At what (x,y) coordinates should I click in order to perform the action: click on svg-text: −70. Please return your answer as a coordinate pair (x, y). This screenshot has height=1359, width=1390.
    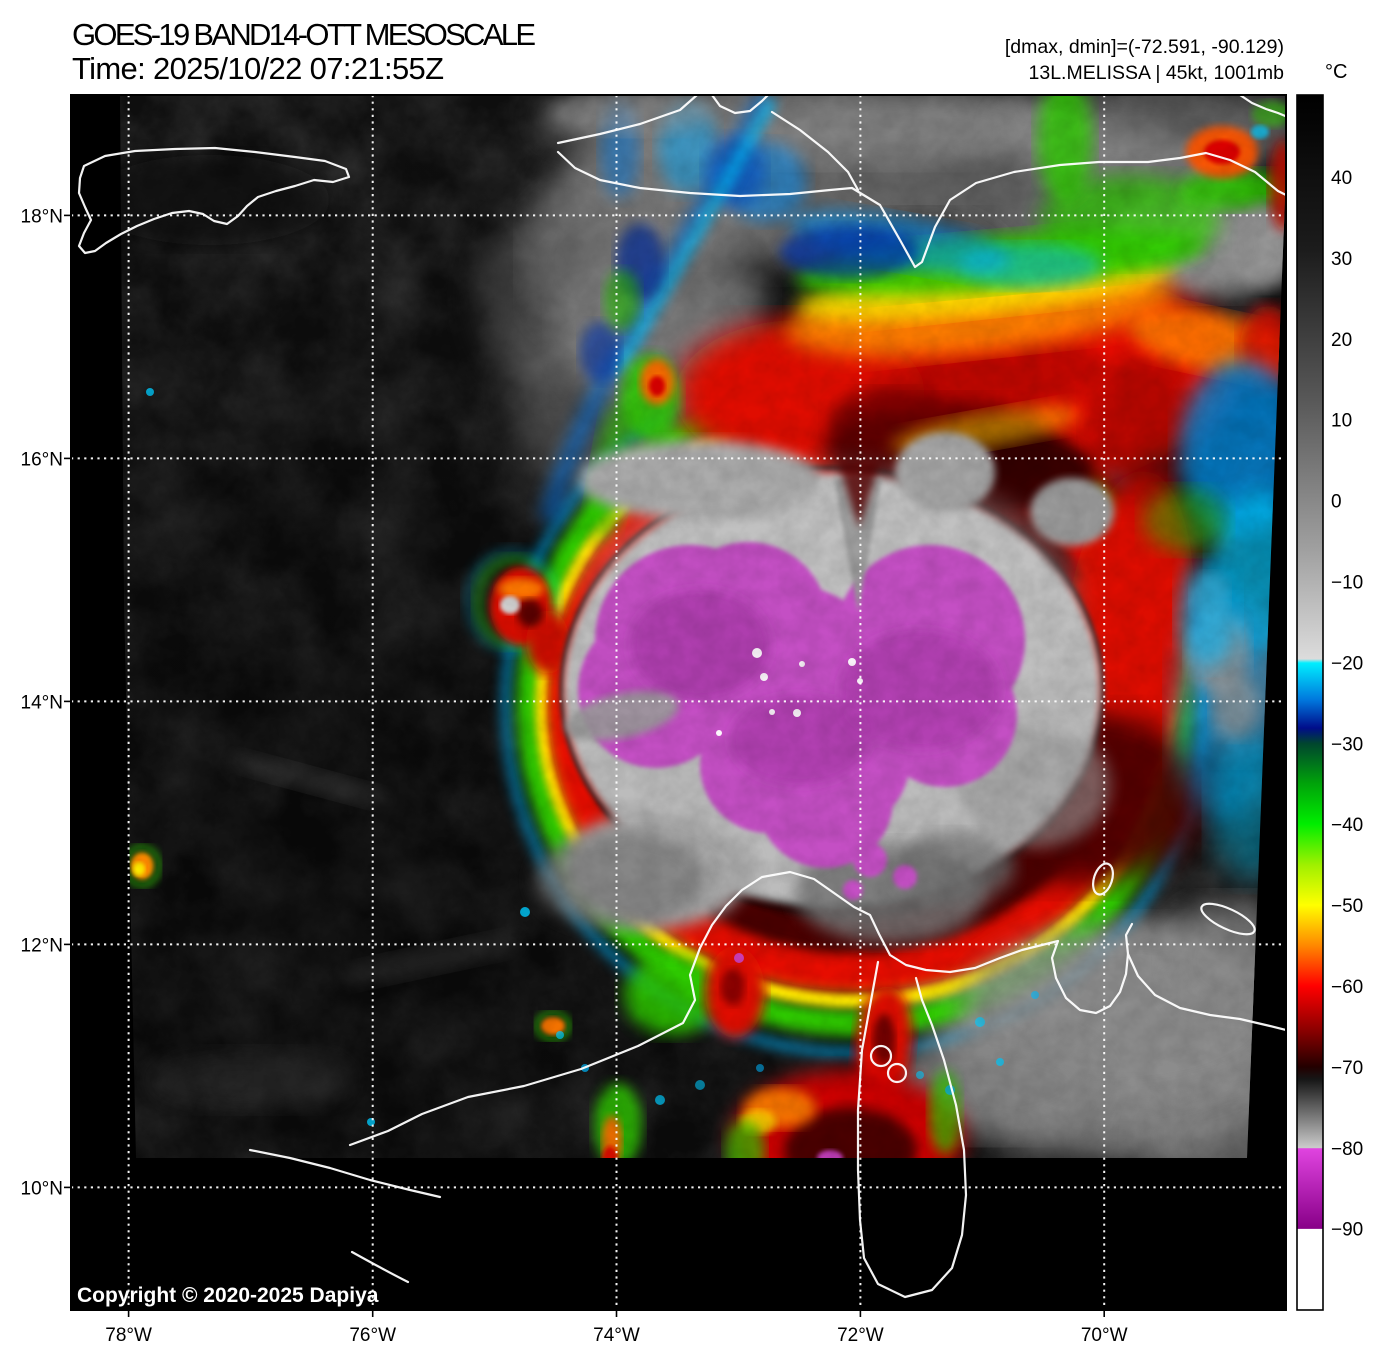
    Looking at the image, I should click on (1347, 1068).